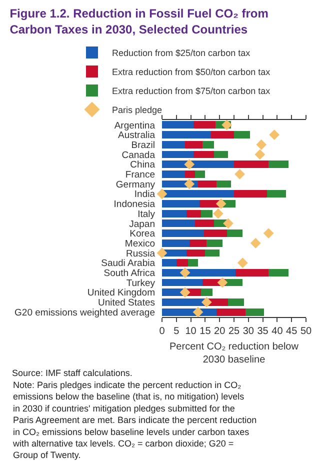 Image resolution: width=324 pixels, height=467 pixels. Describe the element at coordinates (248, 331) in the screenshot. I see `x-tick-label: 30` at that location.